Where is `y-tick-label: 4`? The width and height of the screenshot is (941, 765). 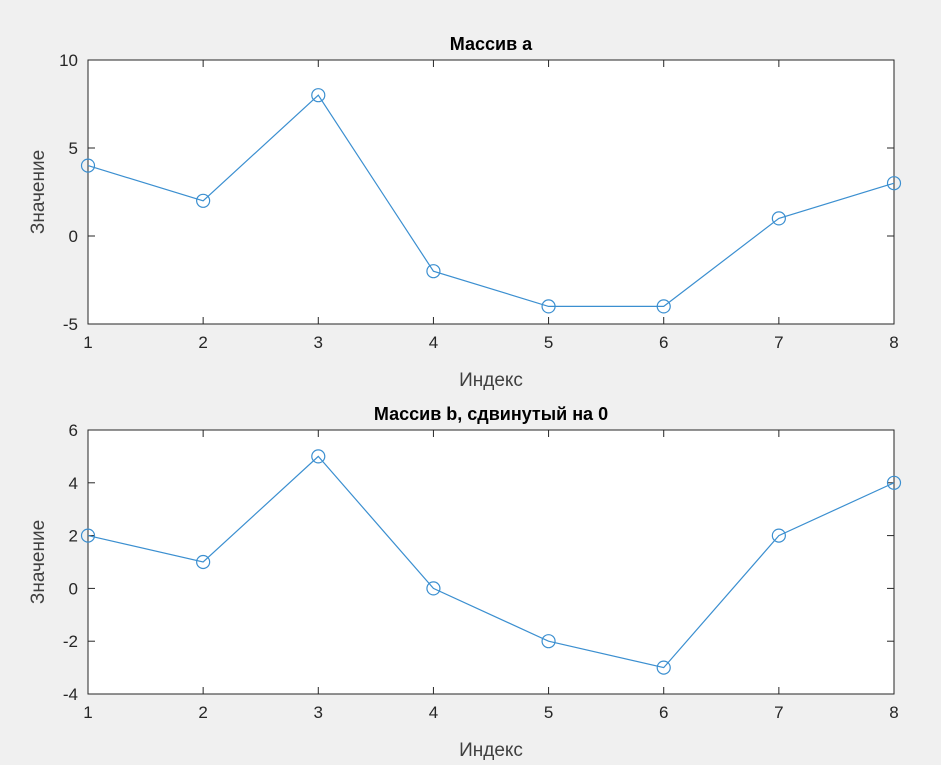 y-tick-label: 4 is located at coordinates (73, 483).